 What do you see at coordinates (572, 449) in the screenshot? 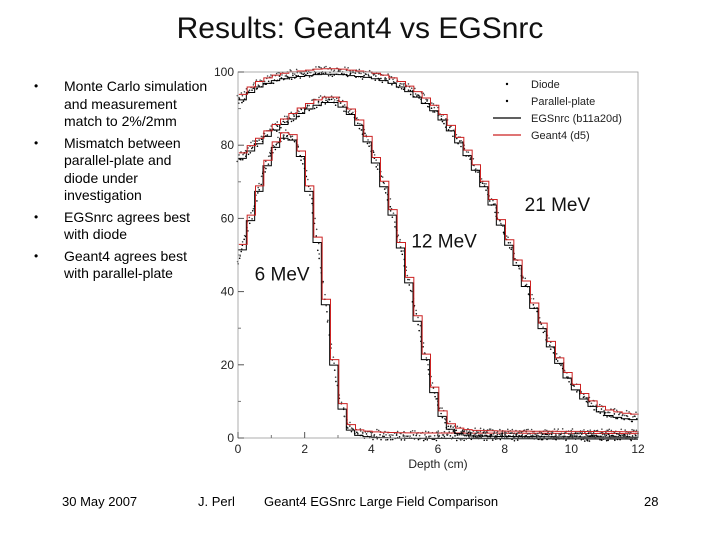
I see `x-tick-label: 10` at bounding box center [572, 449].